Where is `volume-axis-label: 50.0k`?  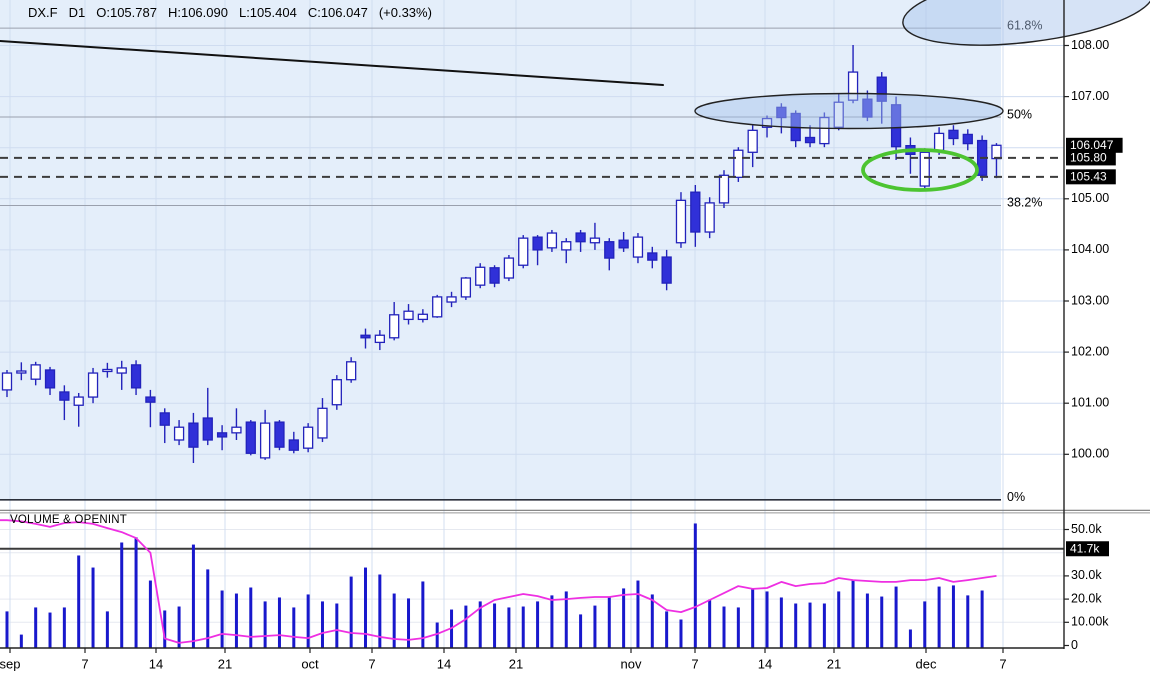
volume-axis-label: 50.0k is located at coordinates (1086, 529).